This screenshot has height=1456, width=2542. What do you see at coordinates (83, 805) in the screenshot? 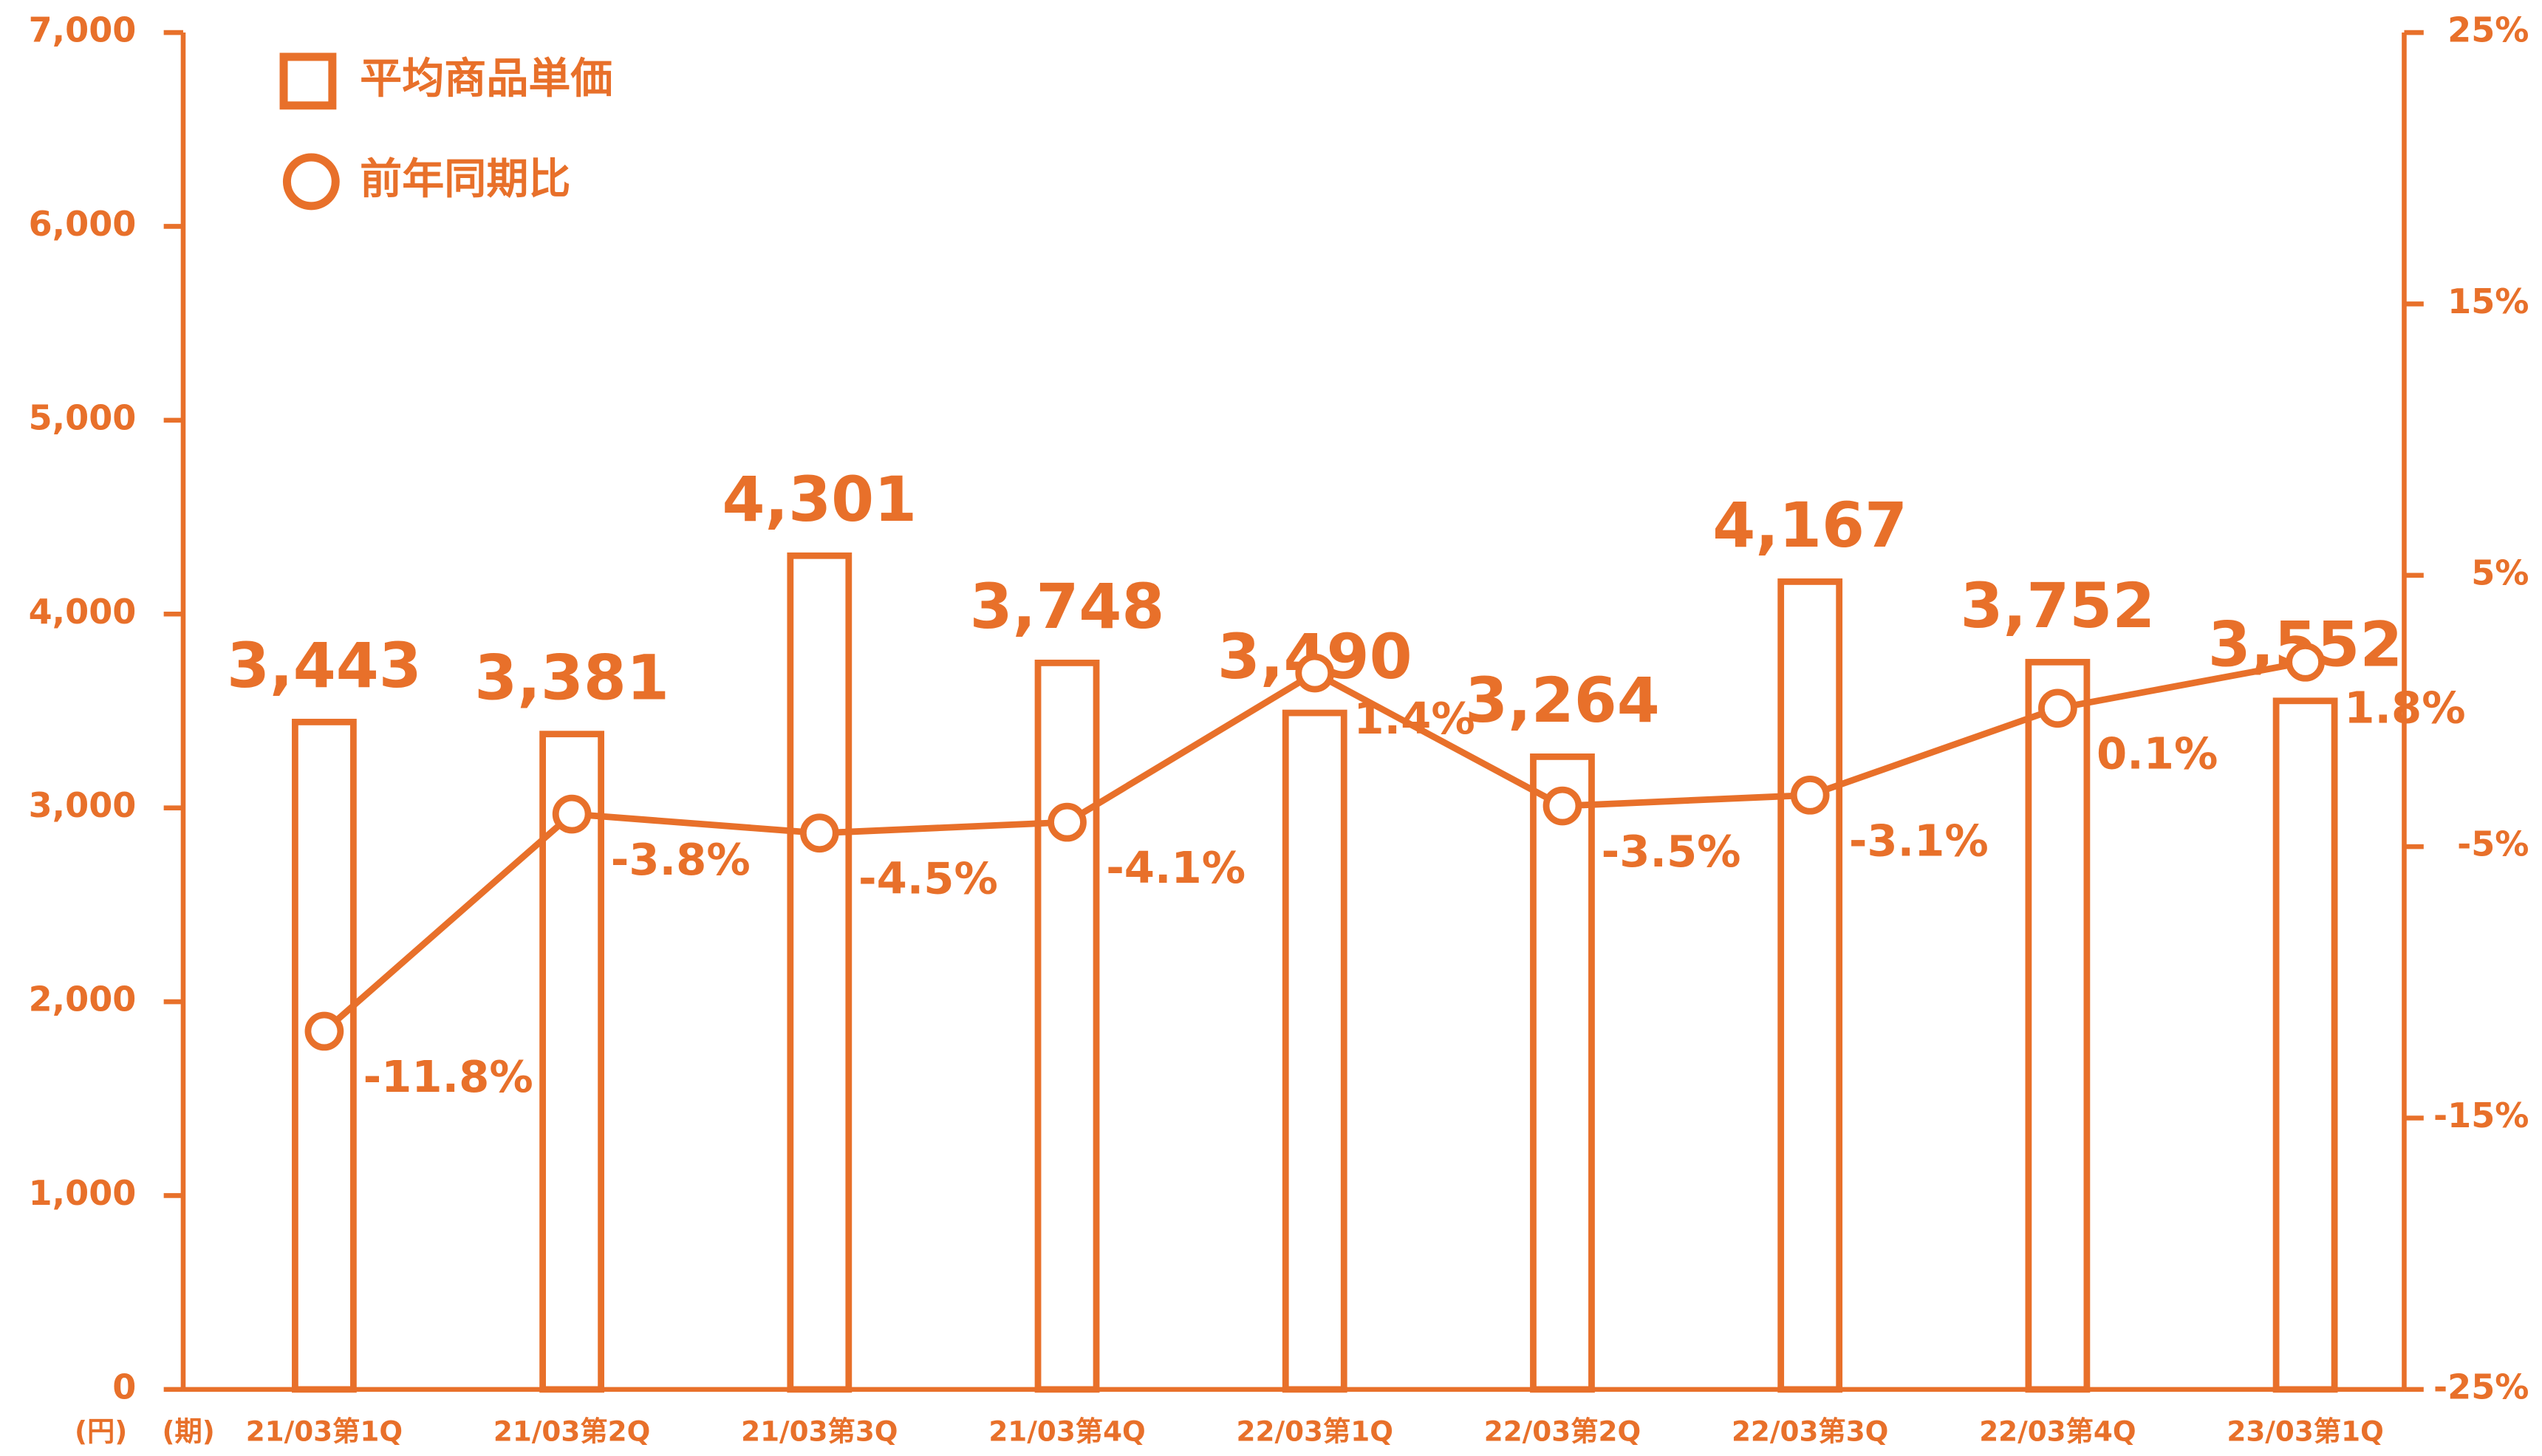
I see `y-tick-label: 3,000` at bounding box center [83, 805].